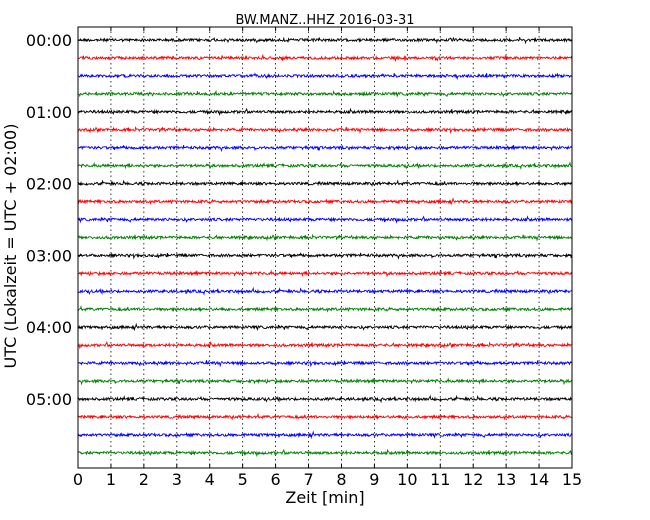 The height and width of the screenshot is (520, 650). What do you see at coordinates (341, 479) in the screenshot?
I see `x-tick-label: 8` at bounding box center [341, 479].